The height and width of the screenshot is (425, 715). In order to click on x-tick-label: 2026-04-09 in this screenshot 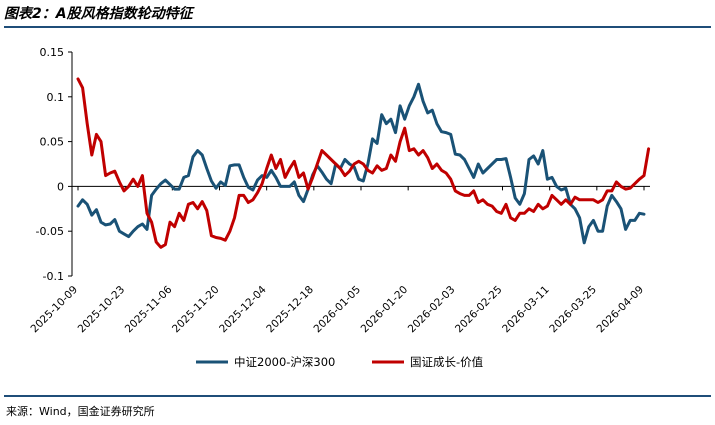, I will do `click(620, 310)`.